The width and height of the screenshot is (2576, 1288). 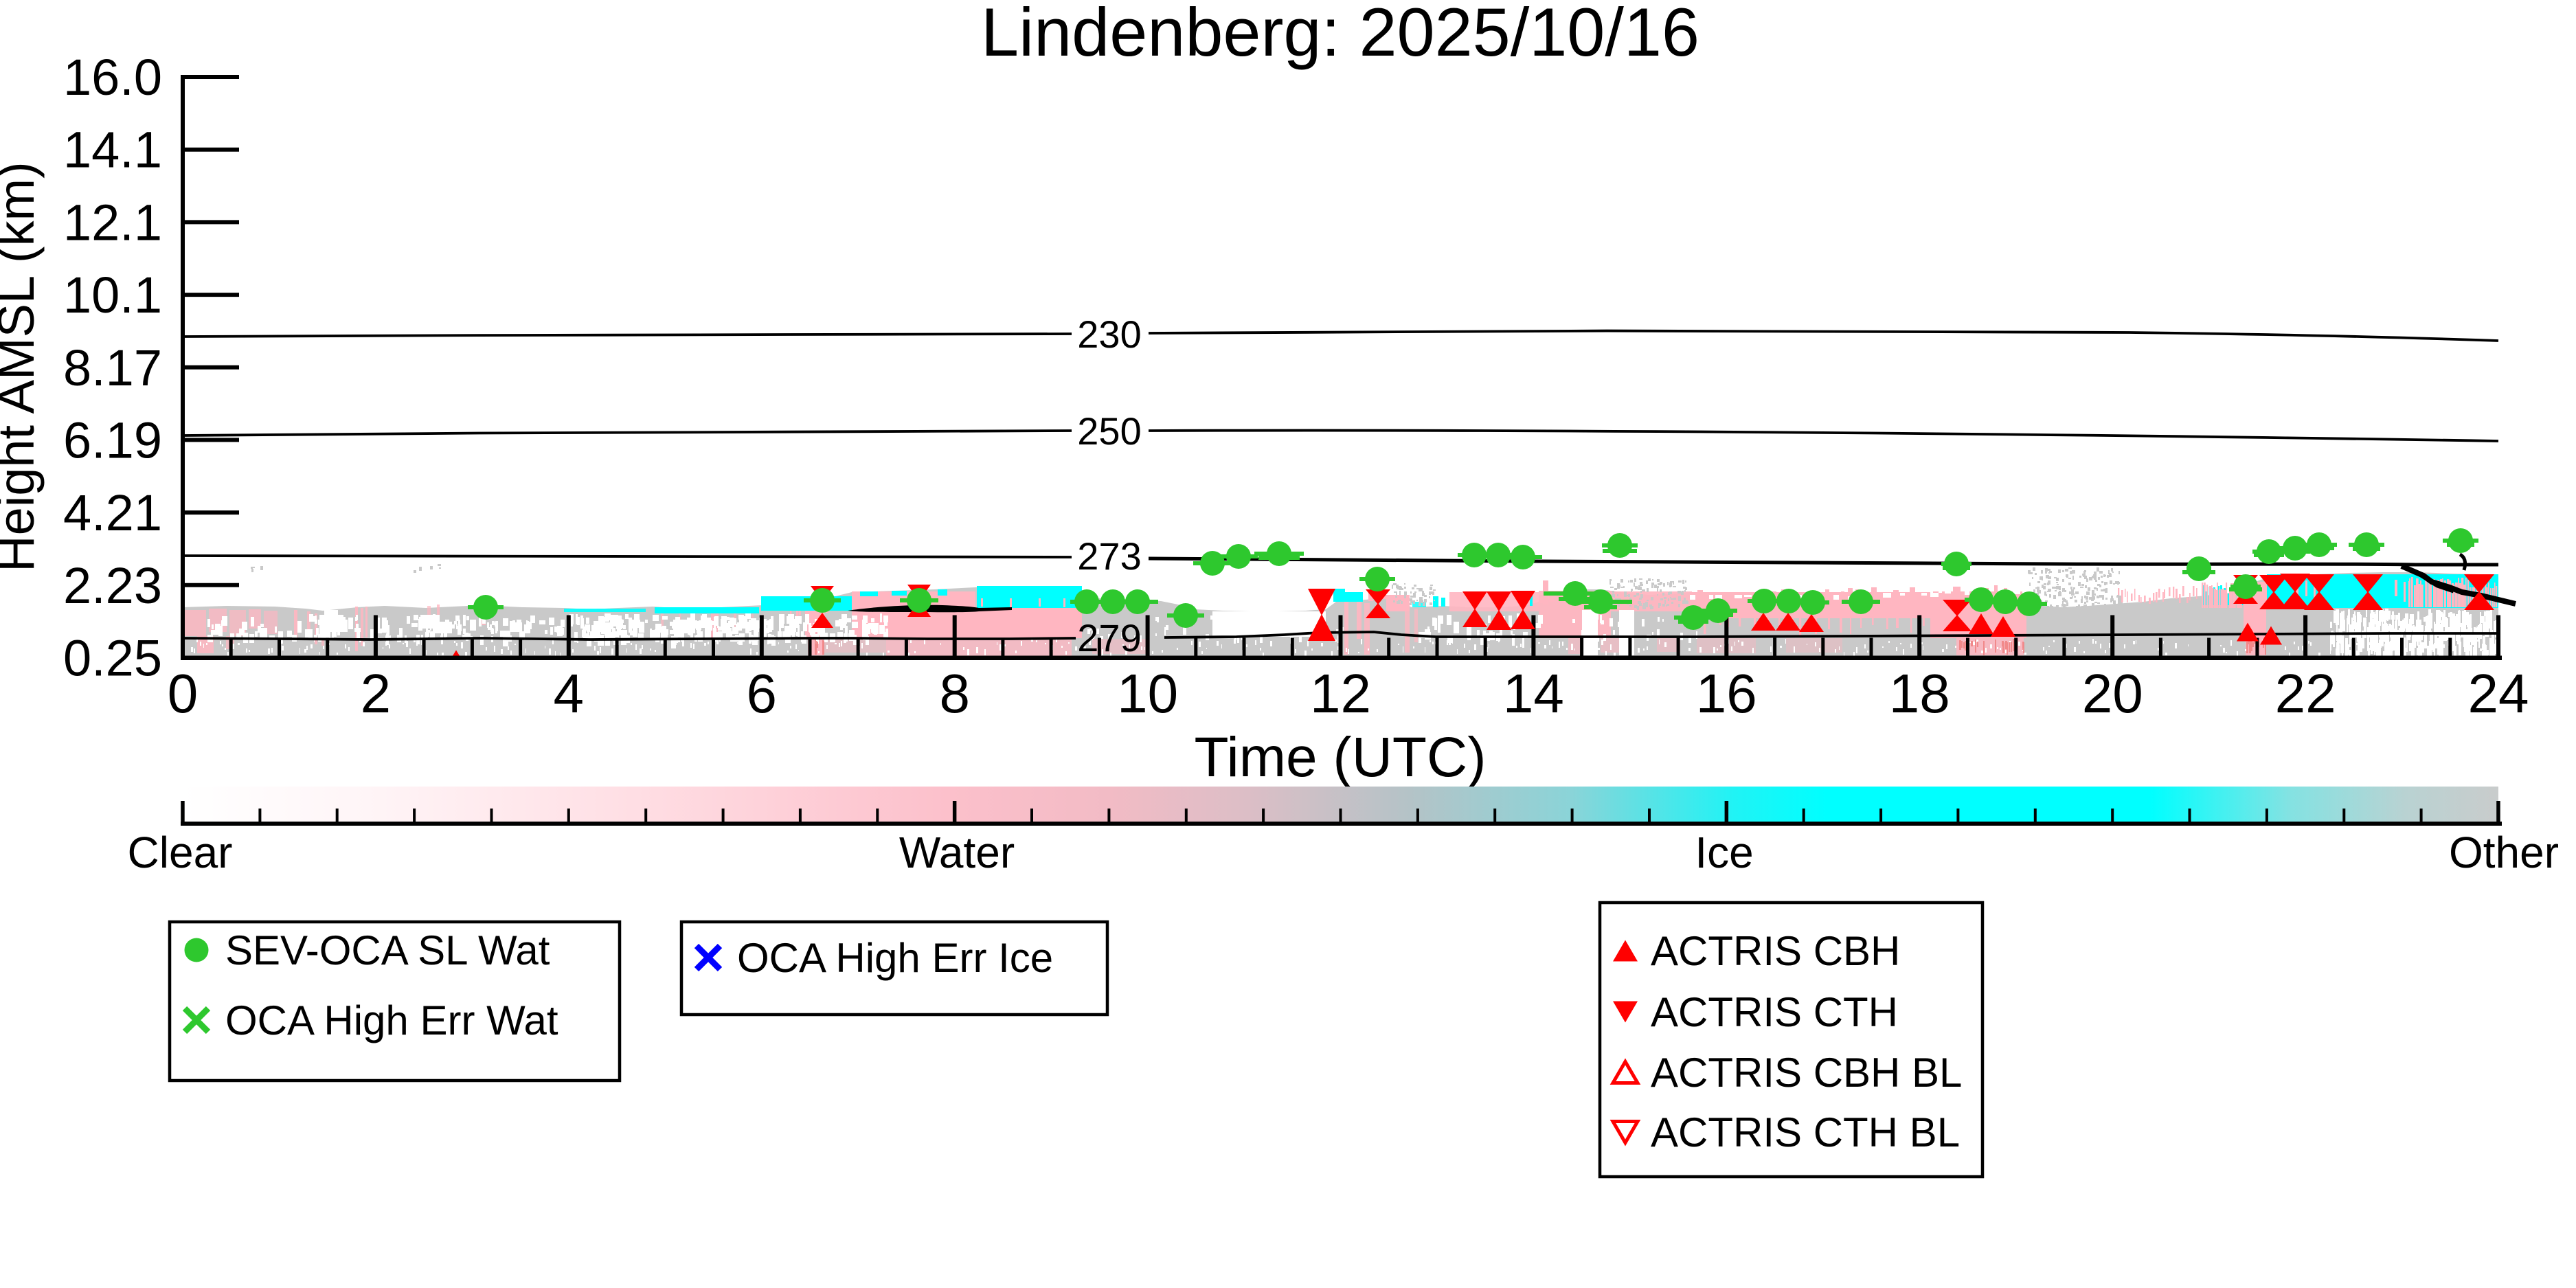 What do you see at coordinates (762, 693) in the screenshot?
I see `svg-text: 6` at bounding box center [762, 693].